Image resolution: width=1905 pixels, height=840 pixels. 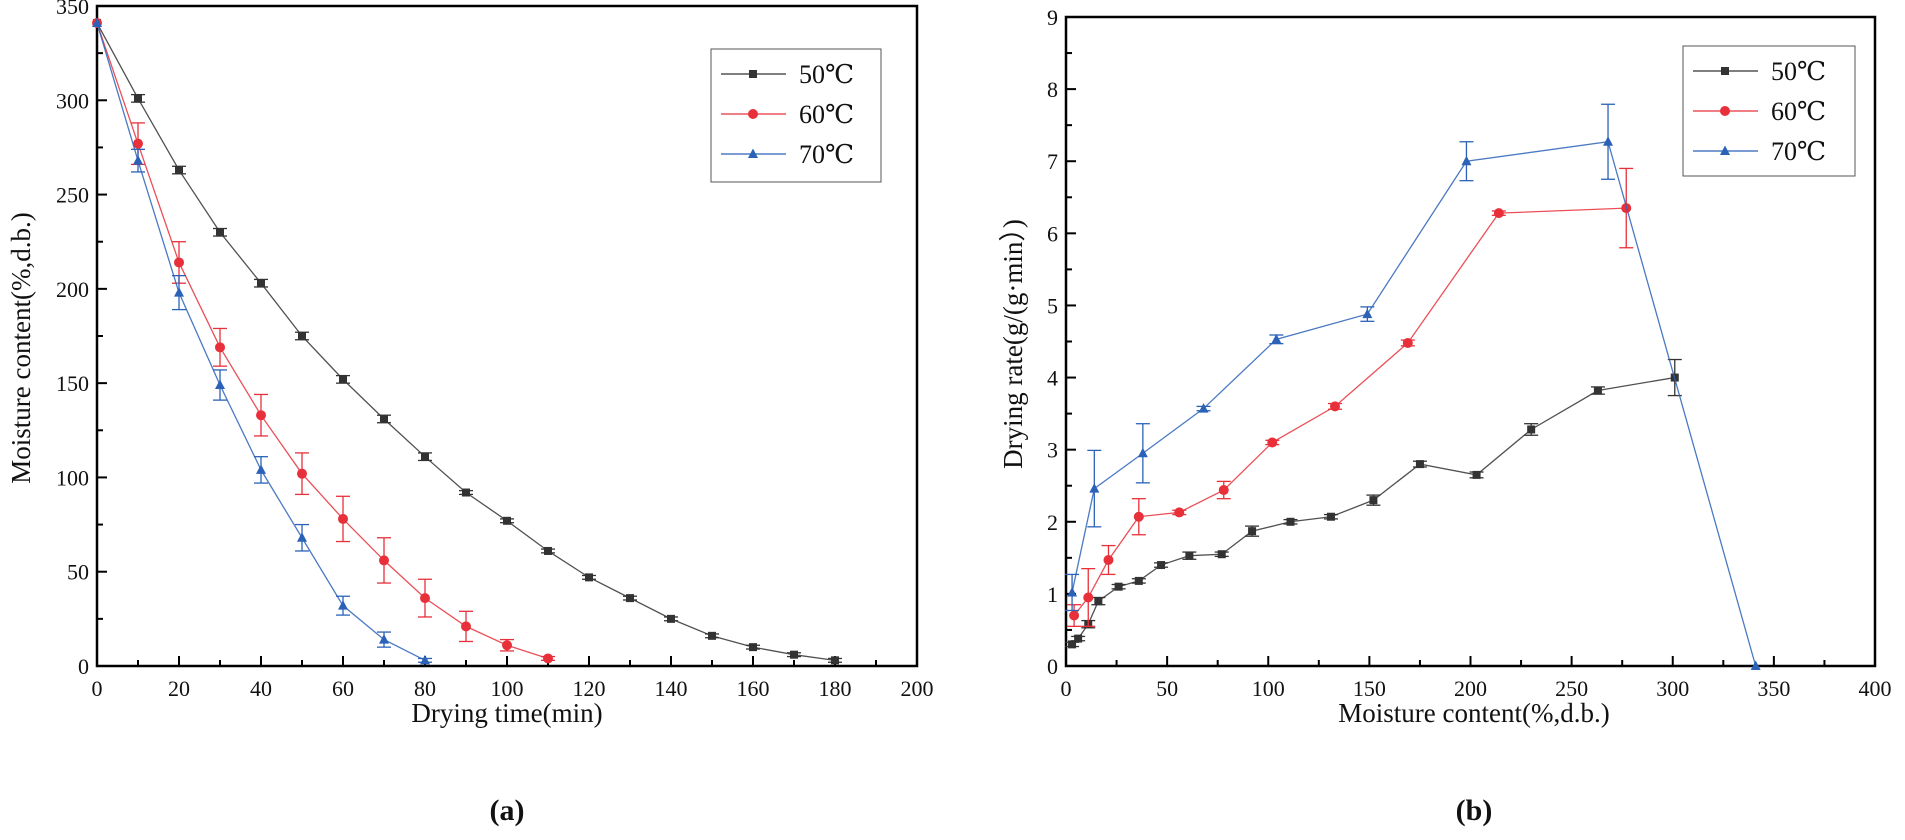 What do you see at coordinates (1875, 688) in the screenshot?
I see `x-tick-label: 400` at bounding box center [1875, 688].